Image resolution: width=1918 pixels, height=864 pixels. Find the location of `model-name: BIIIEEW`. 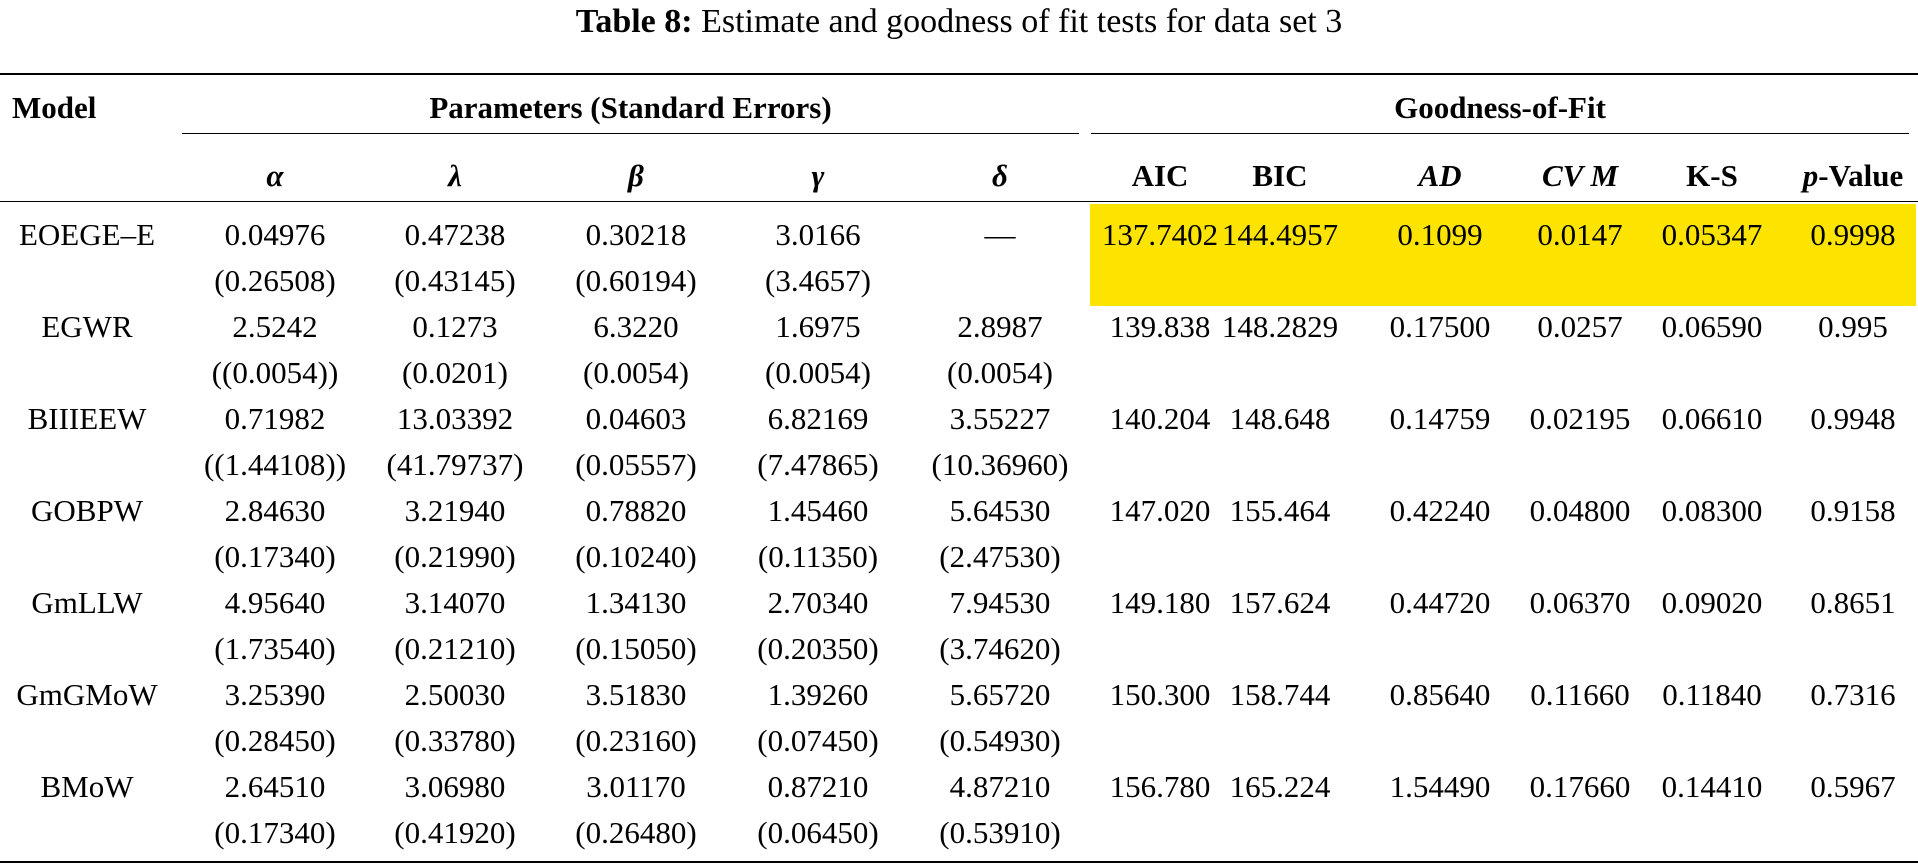

model-name: BIIIEEW is located at coordinates (87, 418).